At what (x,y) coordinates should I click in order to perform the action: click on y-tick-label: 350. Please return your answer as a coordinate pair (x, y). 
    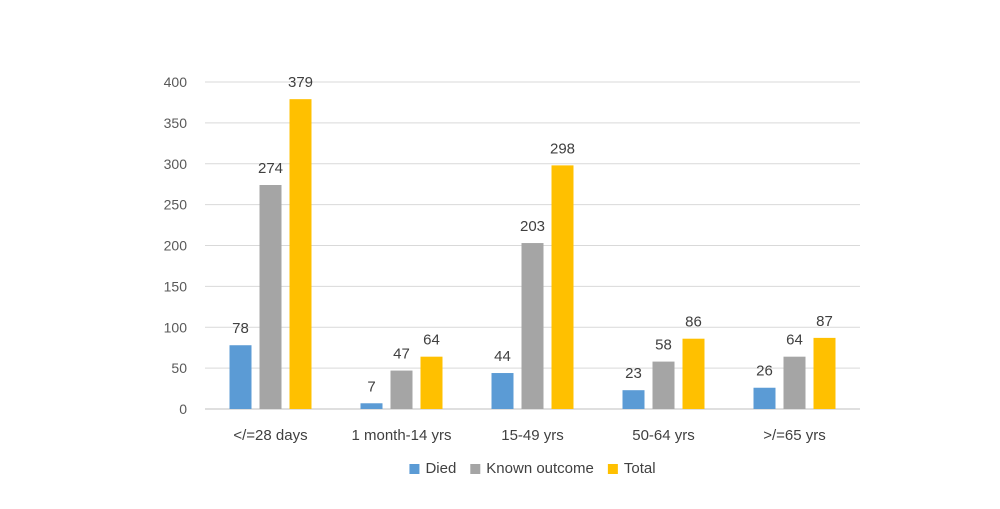
    Looking at the image, I should click on (176, 123).